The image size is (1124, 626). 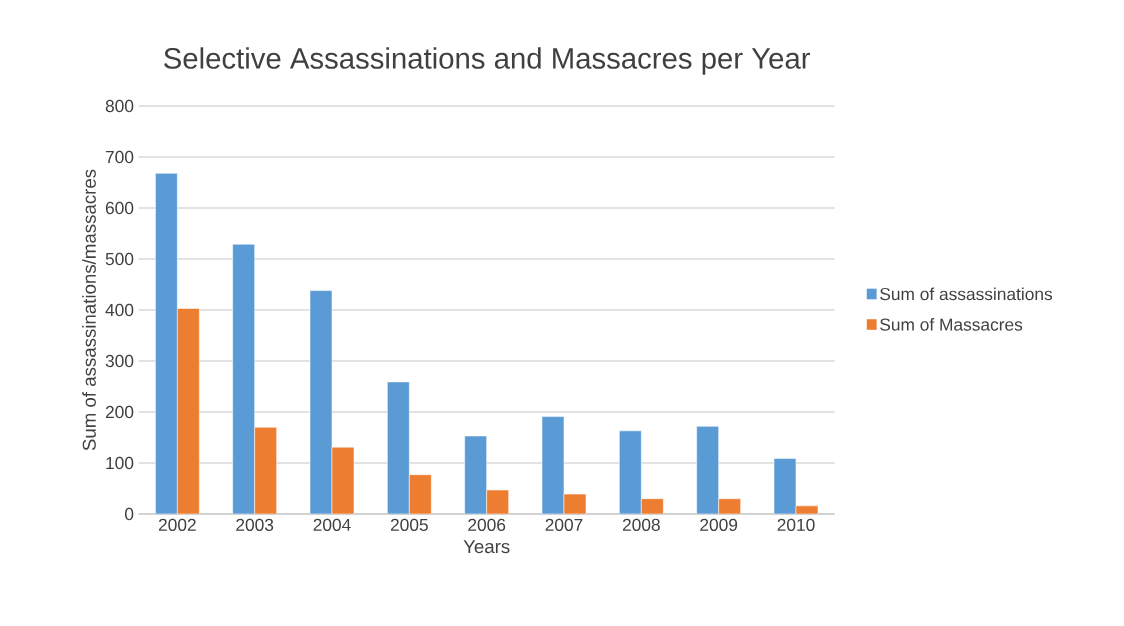 What do you see at coordinates (119, 412) in the screenshot?
I see `y-tick-label: 200` at bounding box center [119, 412].